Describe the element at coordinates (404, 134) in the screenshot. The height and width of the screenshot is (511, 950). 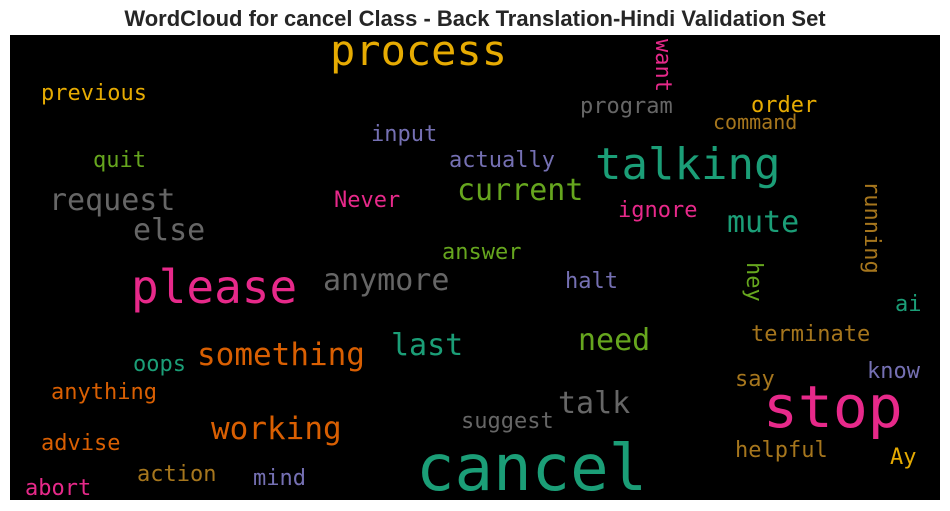
I see `word-input: input` at that location.